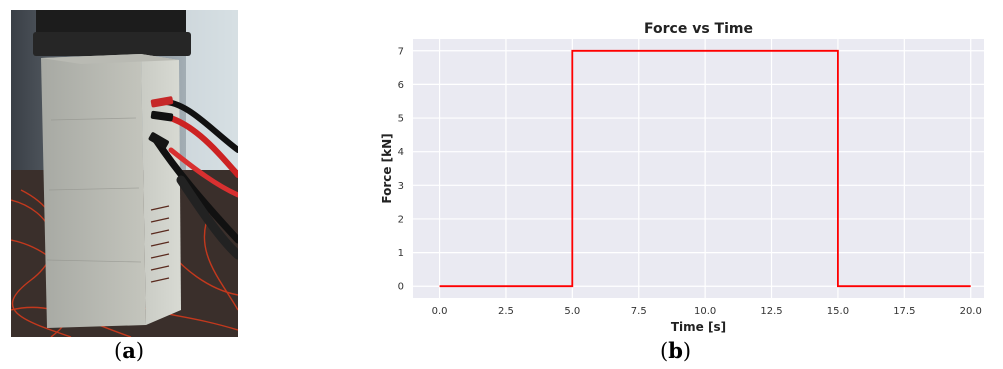 This screenshot has width=1003, height=369. I want to click on x-tick-label: 20.0, so click(971, 311).